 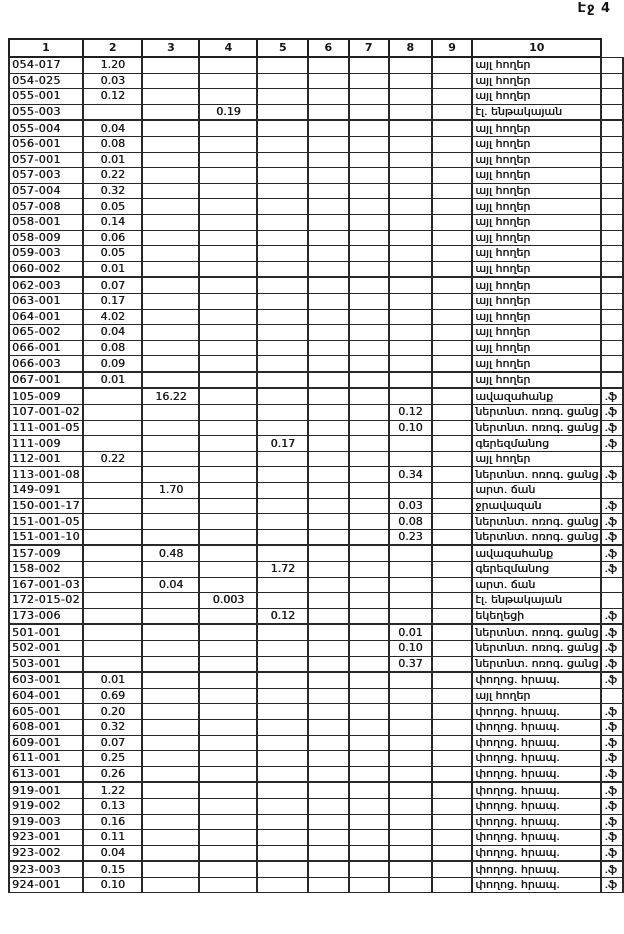 I want to click on value-cell-col2: 4.02, so click(x=112, y=317).